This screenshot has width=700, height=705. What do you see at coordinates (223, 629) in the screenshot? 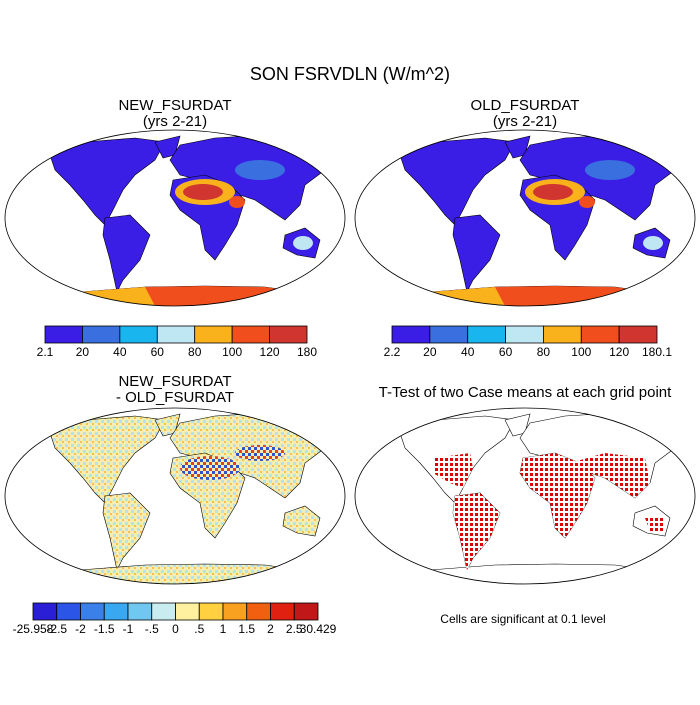
I see `colorbar-label: 1` at bounding box center [223, 629].